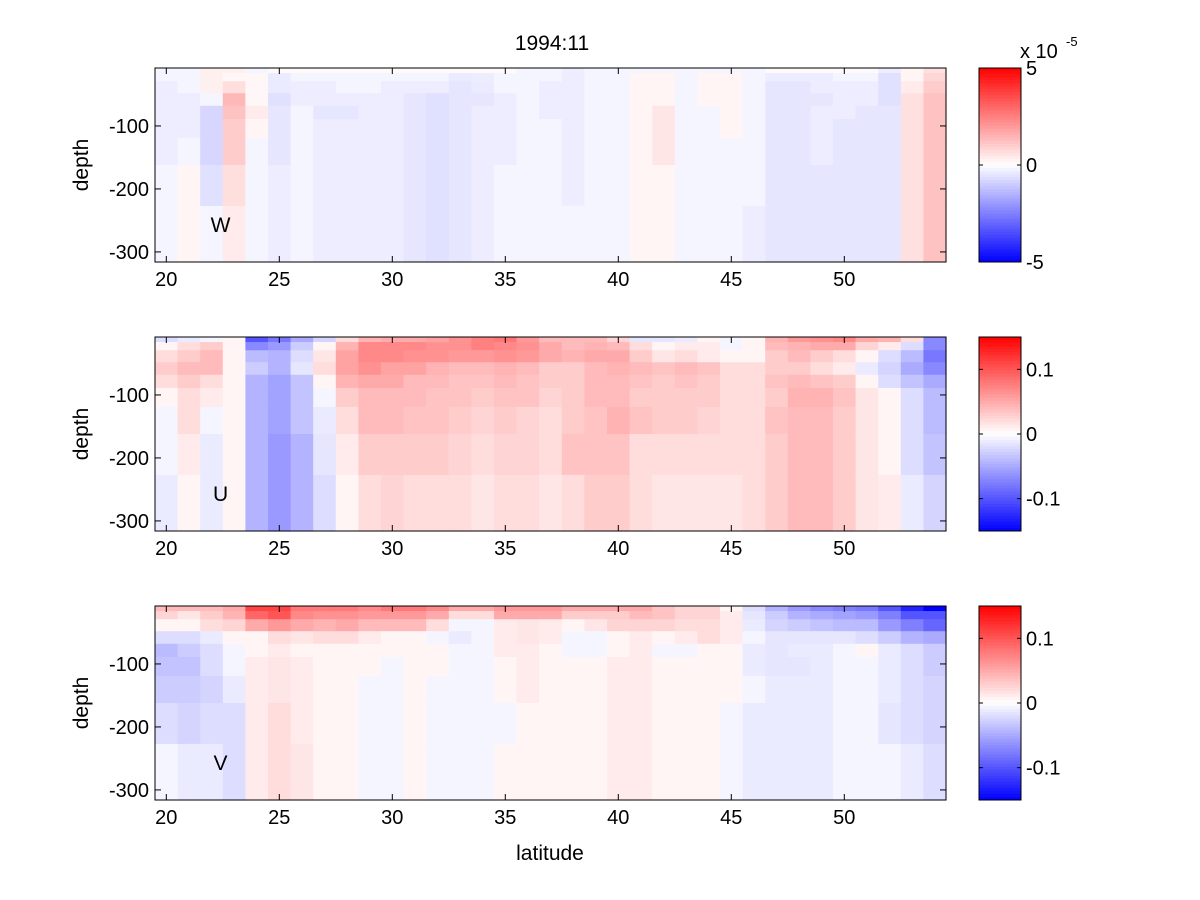 This screenshot has height=900, width=1200. Describe the element at coordinates (1035, 263) in the screenshot. I see `colorbar-tick-label: -5` at that location.